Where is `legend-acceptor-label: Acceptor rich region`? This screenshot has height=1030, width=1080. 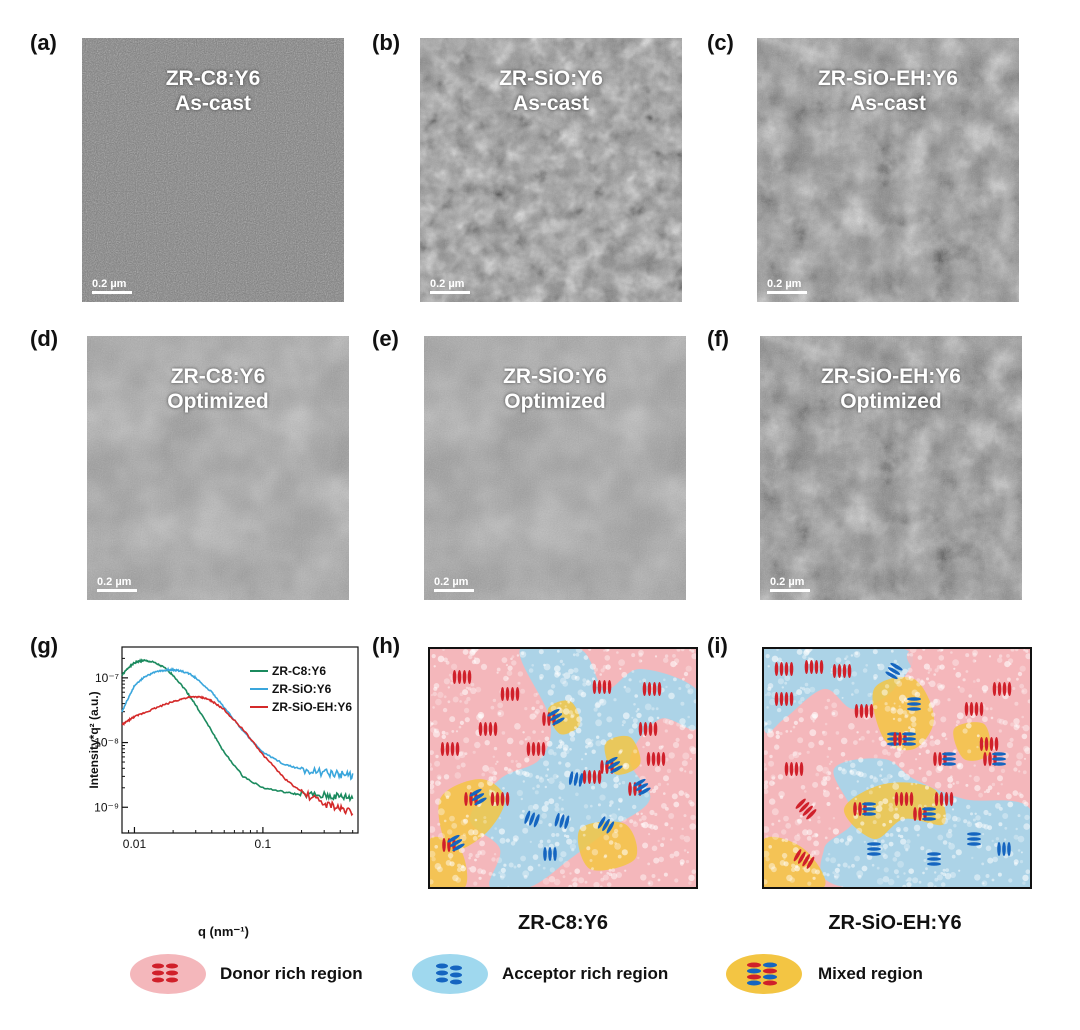
legend-acceptor-label: Acceptor rich region is located at coordinates (585, 973).